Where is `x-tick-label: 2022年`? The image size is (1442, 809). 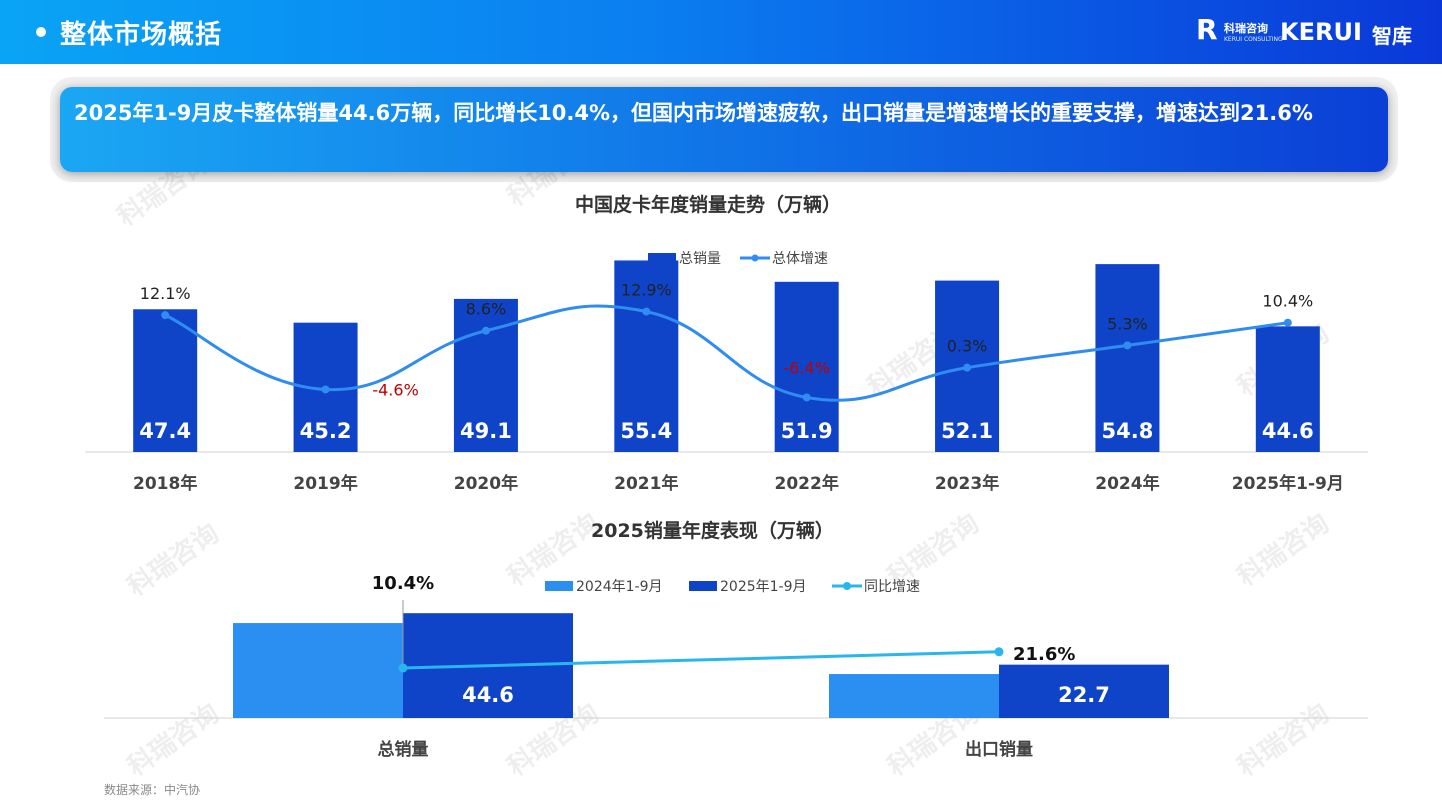 x-tick-label: 2022年 is located at coordinates (807, 483).